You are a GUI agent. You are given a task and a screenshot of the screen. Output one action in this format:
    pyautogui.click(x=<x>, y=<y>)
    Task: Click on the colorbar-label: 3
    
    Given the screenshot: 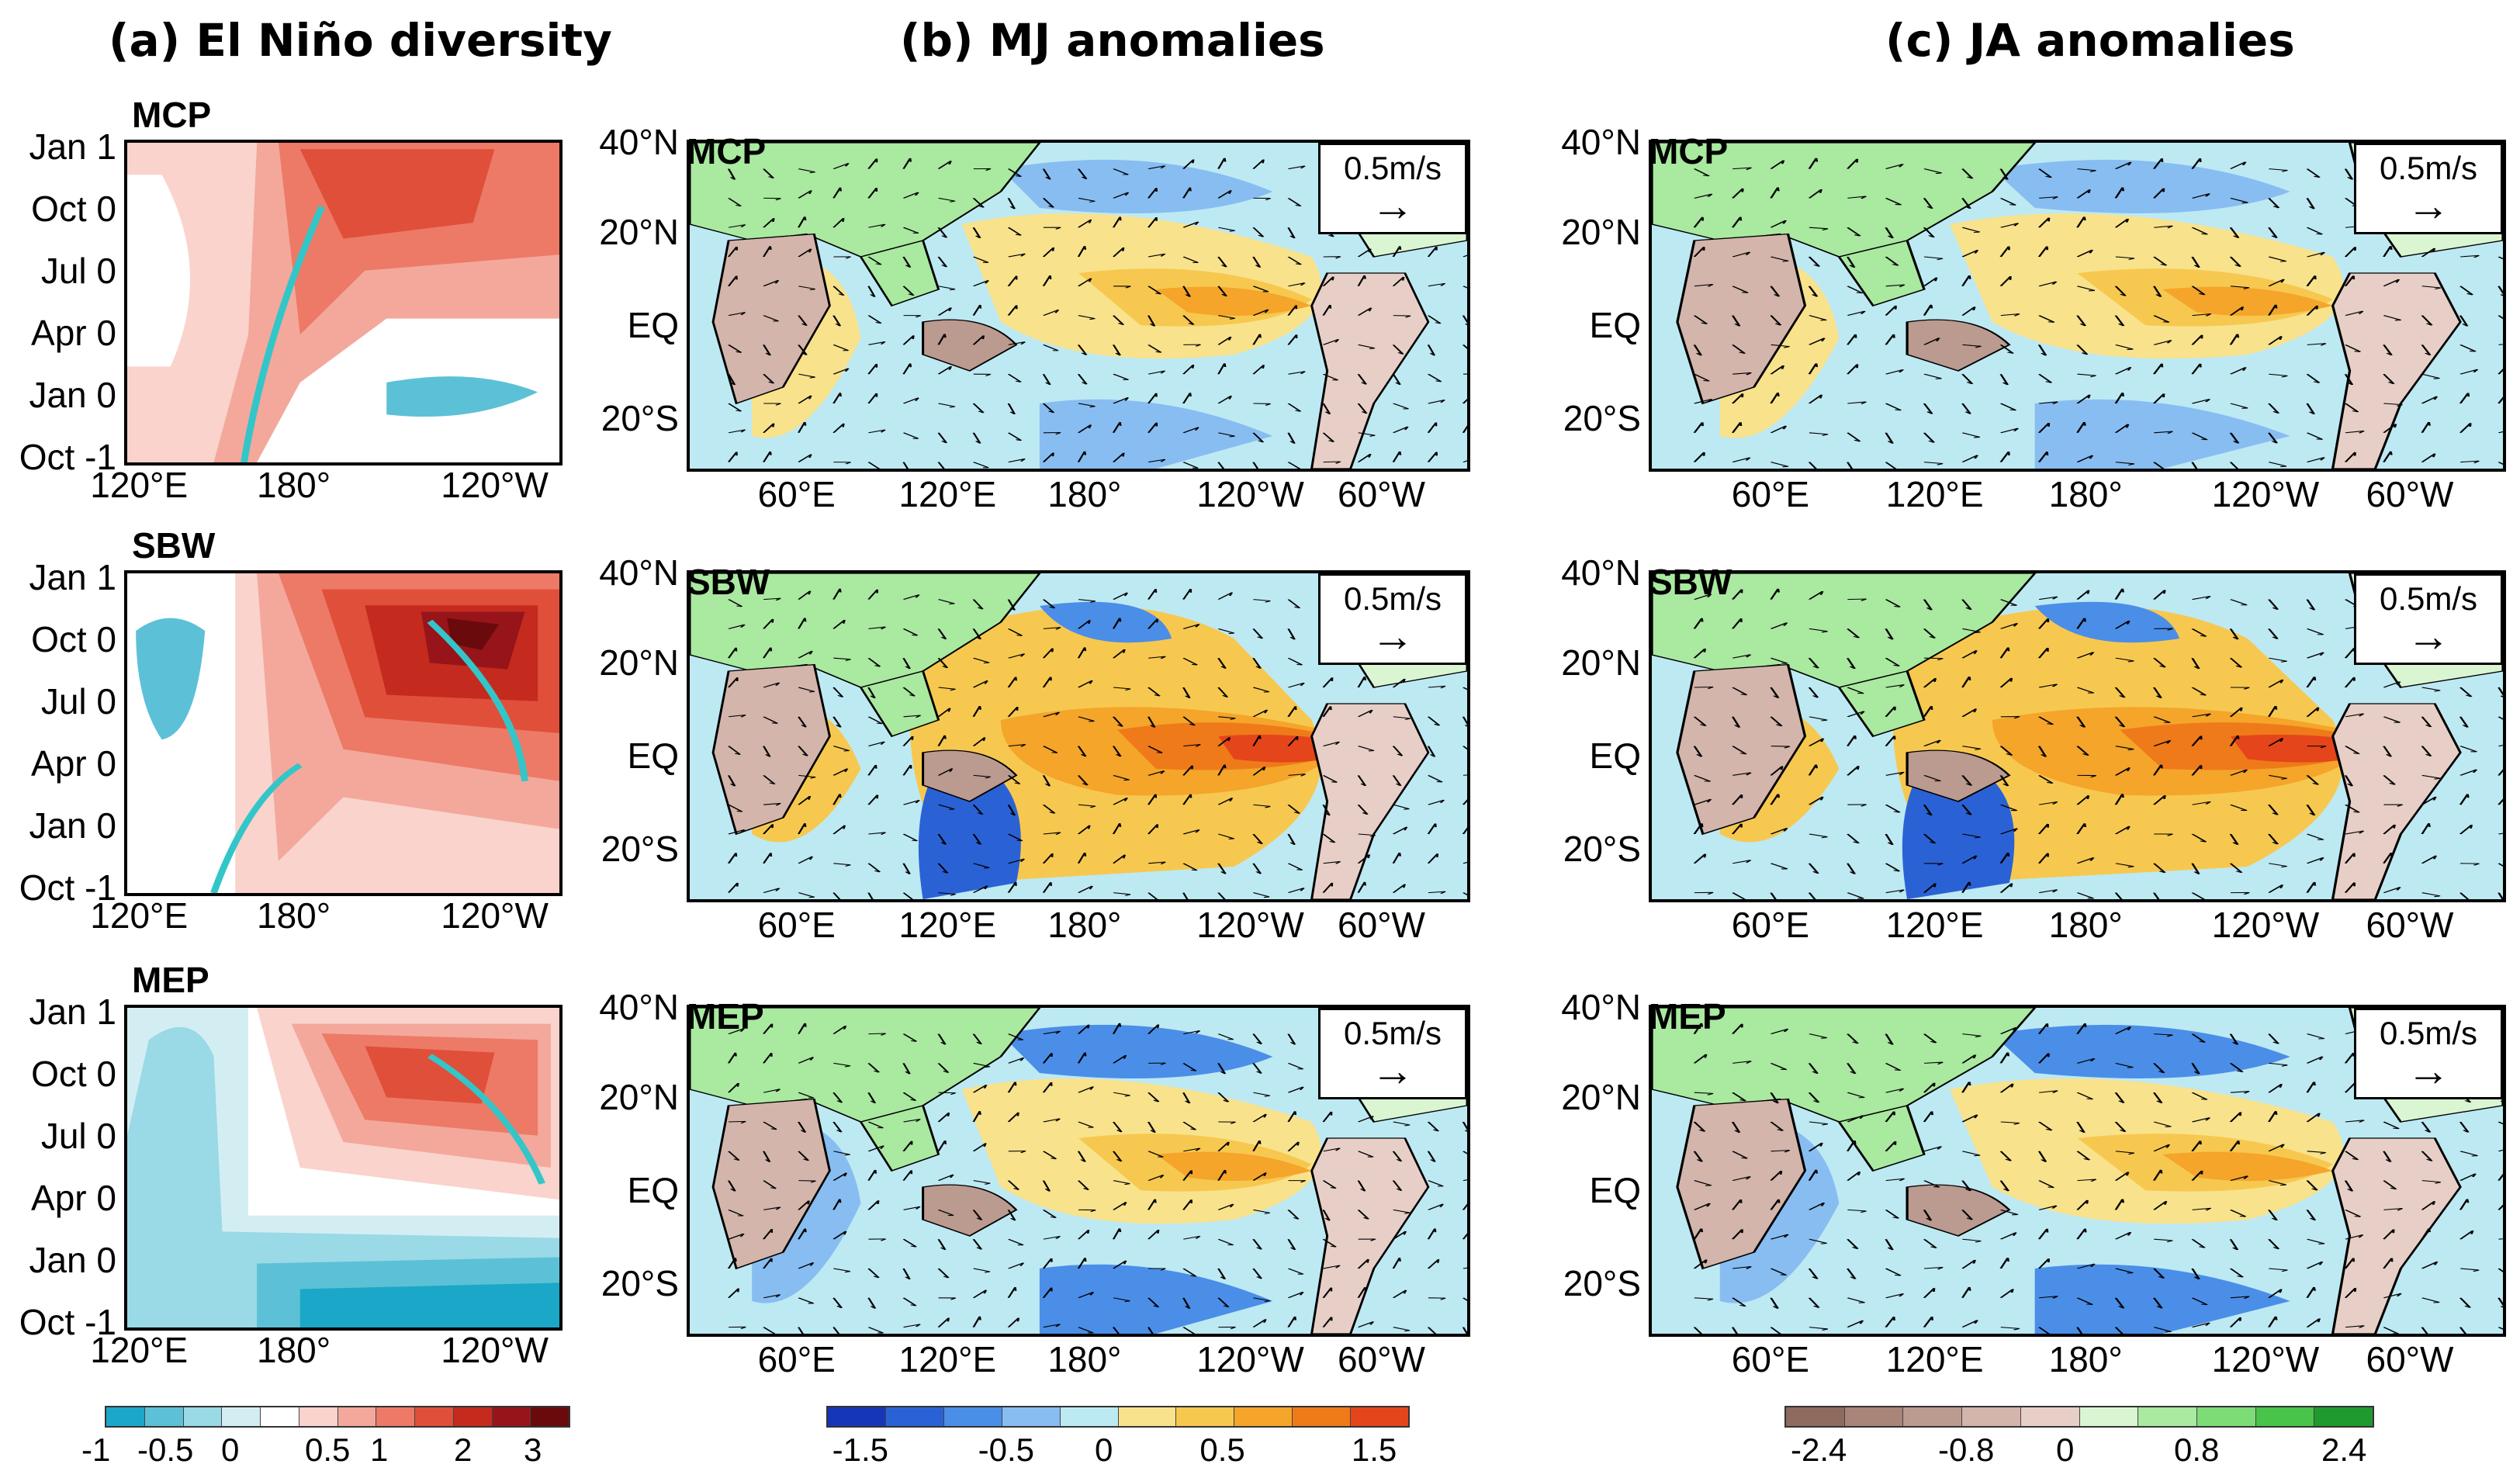 What is the action you would take?
    pyautogui.click(x=533, y=1449)
    